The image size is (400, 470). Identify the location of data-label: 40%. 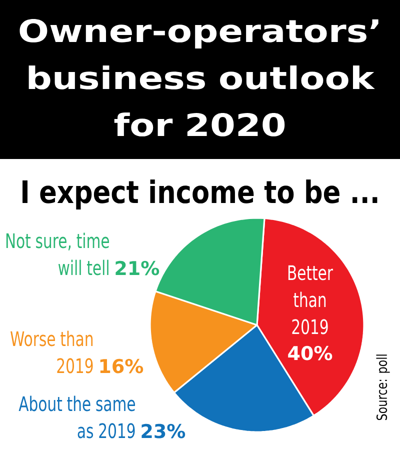
(310, 353).